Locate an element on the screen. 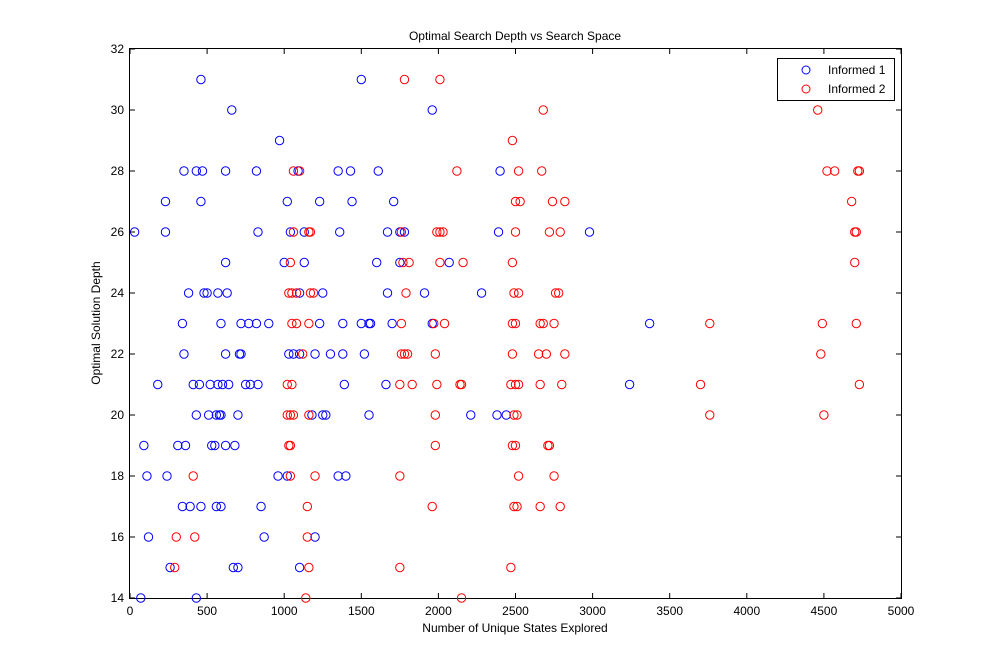  y-tick-label: 32 is located at coordinates (118, 49).